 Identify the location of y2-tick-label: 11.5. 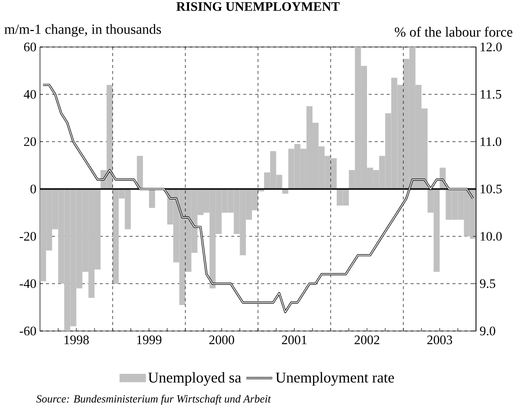
(491, 94).